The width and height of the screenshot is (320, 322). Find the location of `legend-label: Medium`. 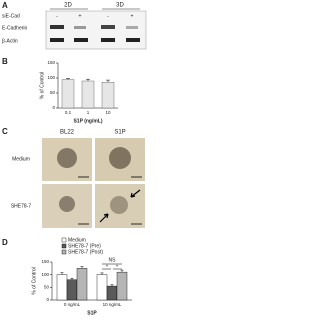

legend-label: Medium is located at coordinates (77, 240).